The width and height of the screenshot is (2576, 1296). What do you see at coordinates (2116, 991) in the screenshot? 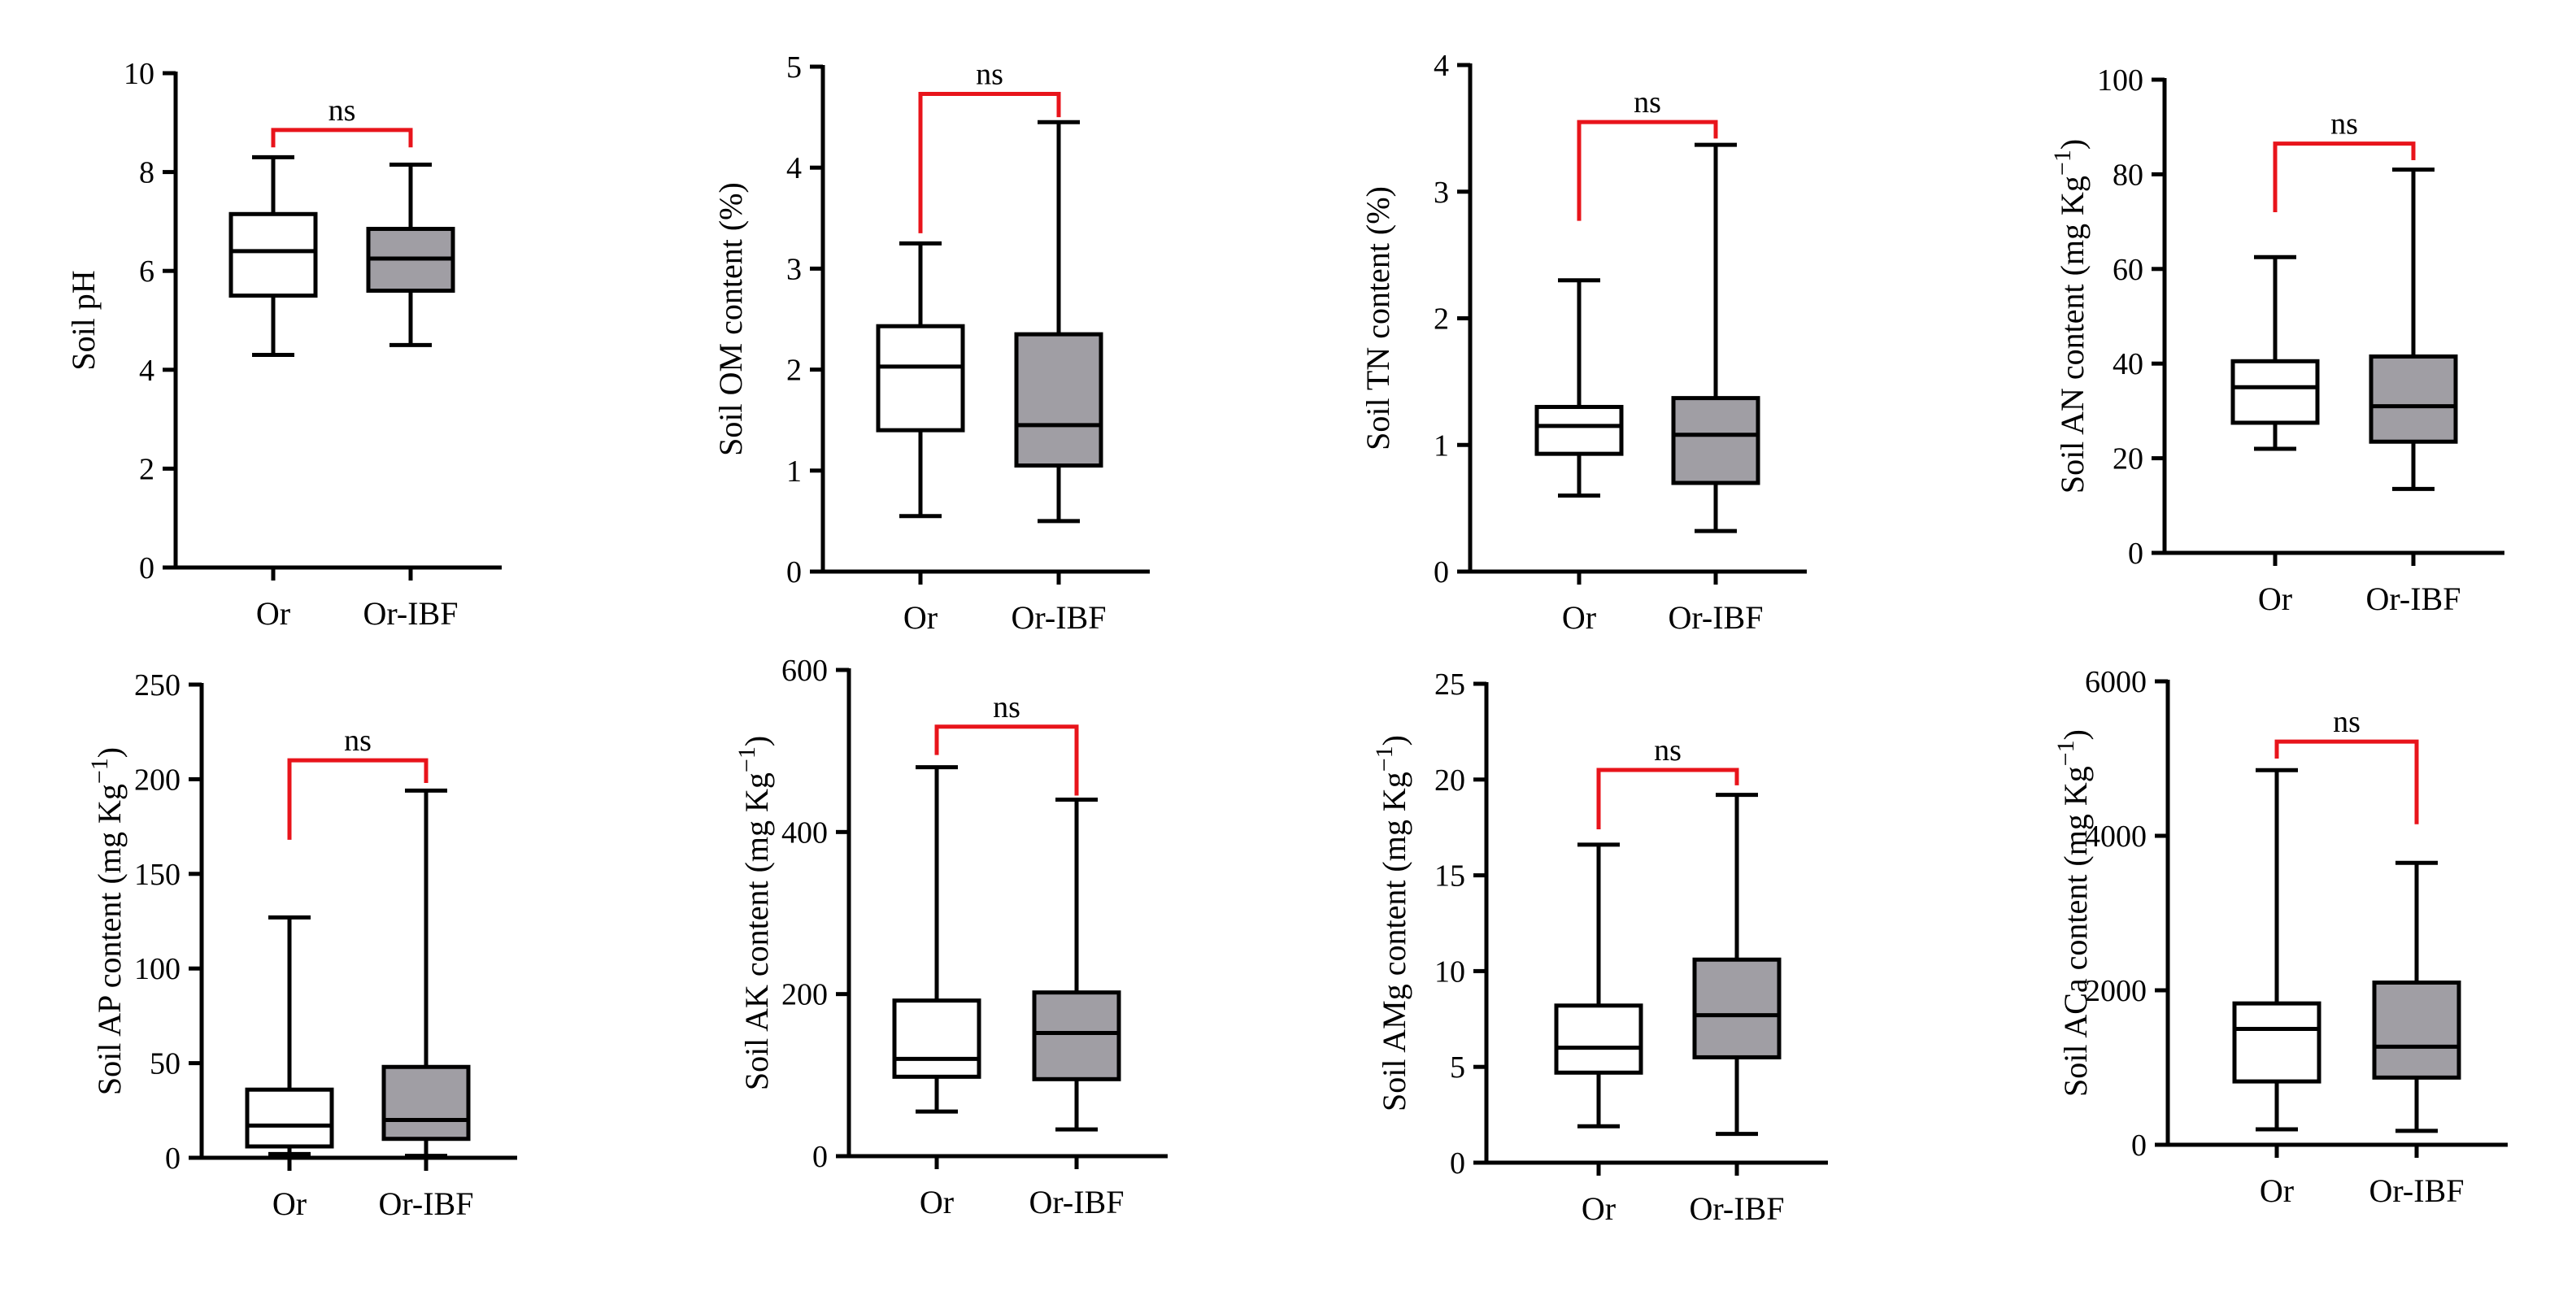
I see `y-tick-label: 2000` at bounding box center [2116, 991].